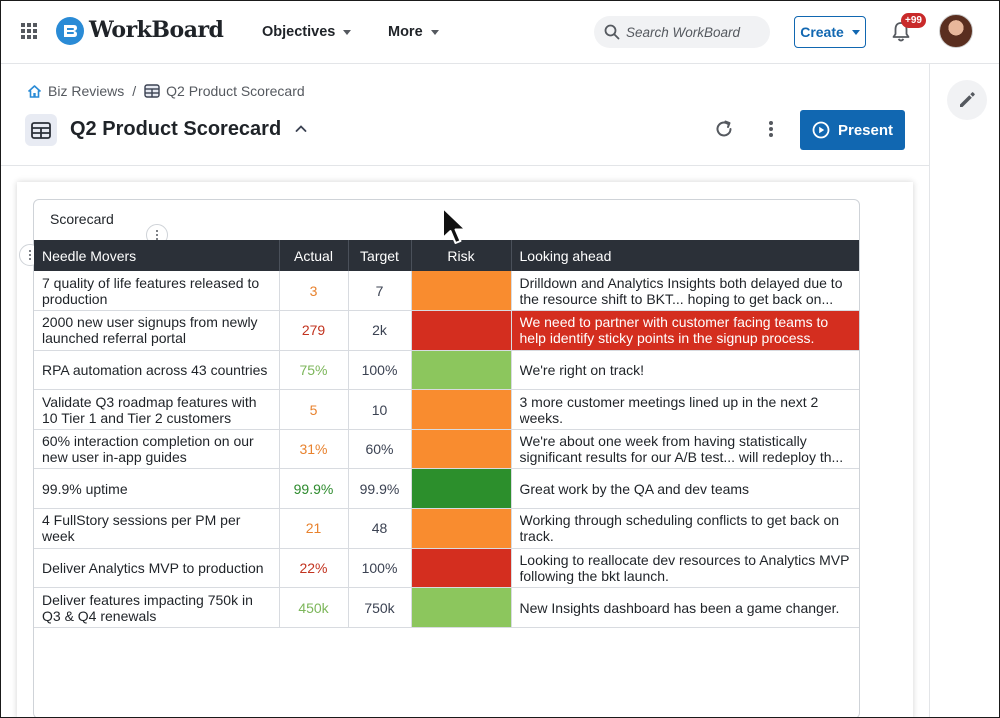  Describe the element at coordinates (314, 607) in the screenshot. I see `actual-value-cell: 450k` at that location.